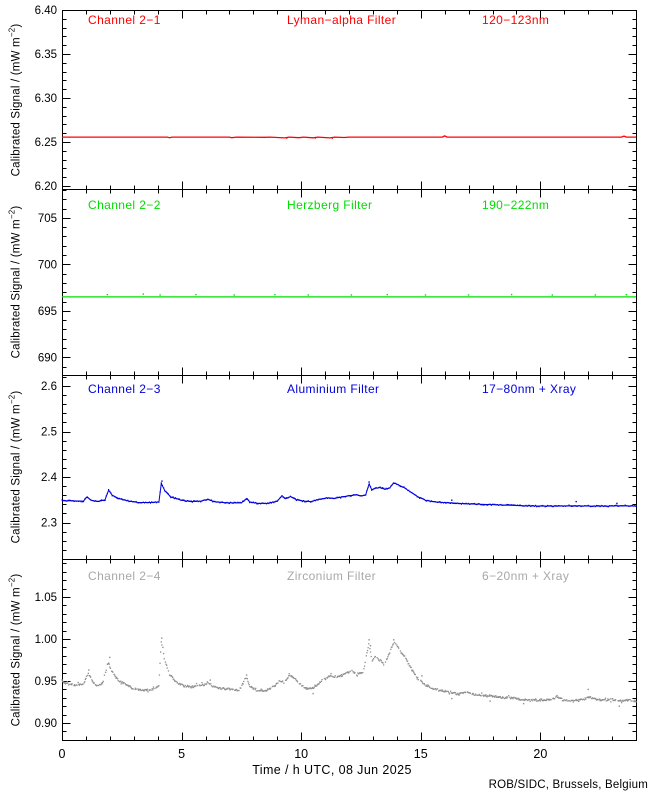 This screenshot has height=800, width=650. I want to click on panel2-series, so click(349, 295).